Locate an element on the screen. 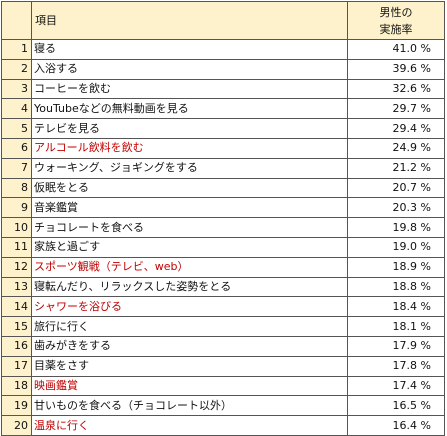  table-row: 10 チョコレートを食べる 19.8 % is located at coordinates (223, 227).